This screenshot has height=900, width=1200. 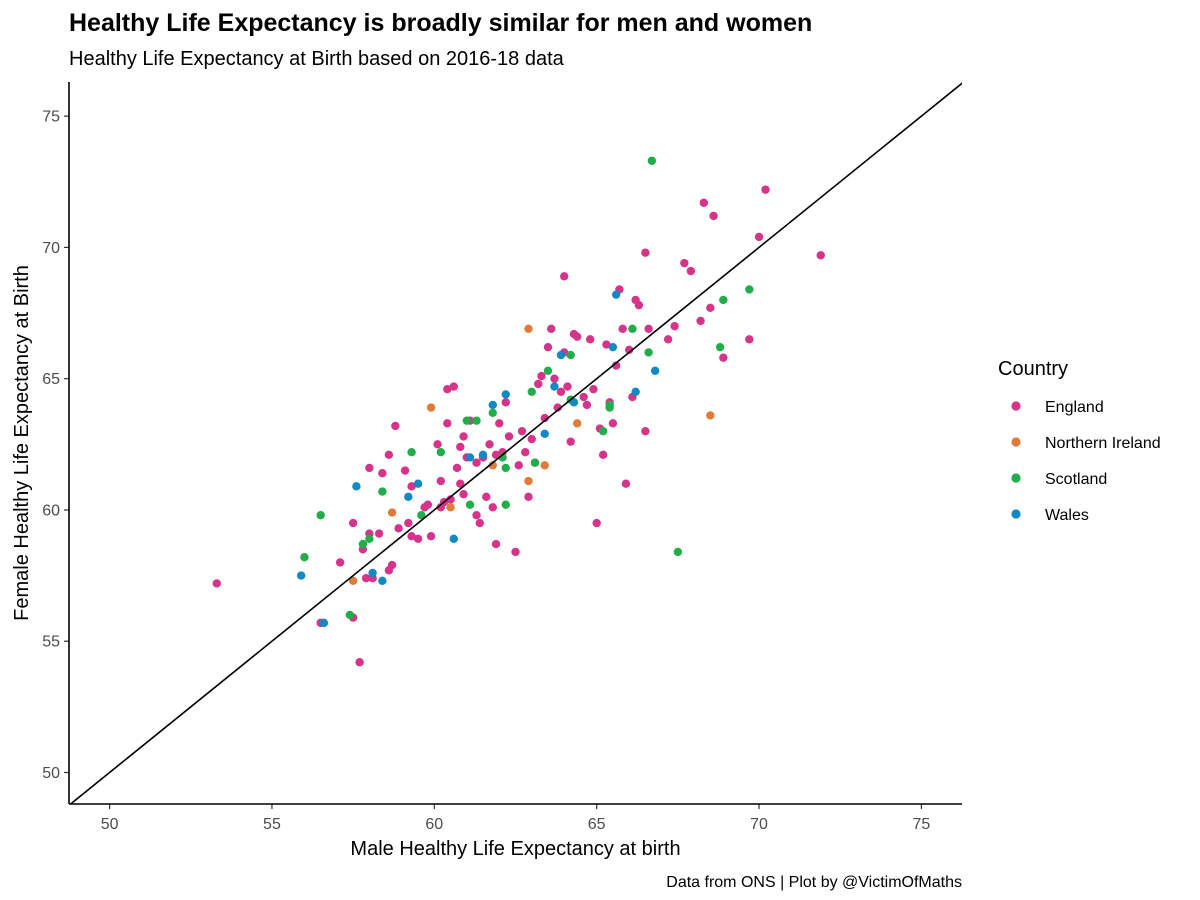 I want to click on legend-swatch-wales, so click(x=1016, y=514).